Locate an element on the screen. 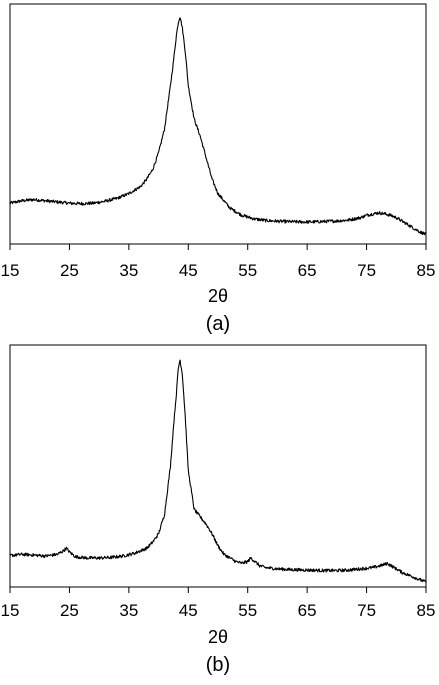  panel-label: (b) is located at coordinates (218, 665).